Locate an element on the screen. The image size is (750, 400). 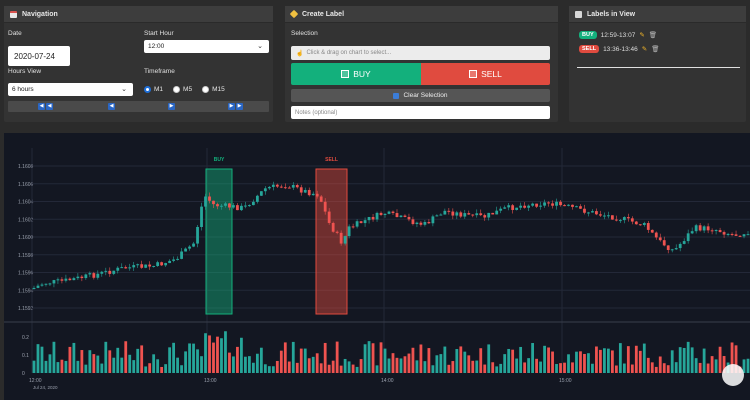
hand-pointer-icon: ☝ is located at coordinates (300, 53).